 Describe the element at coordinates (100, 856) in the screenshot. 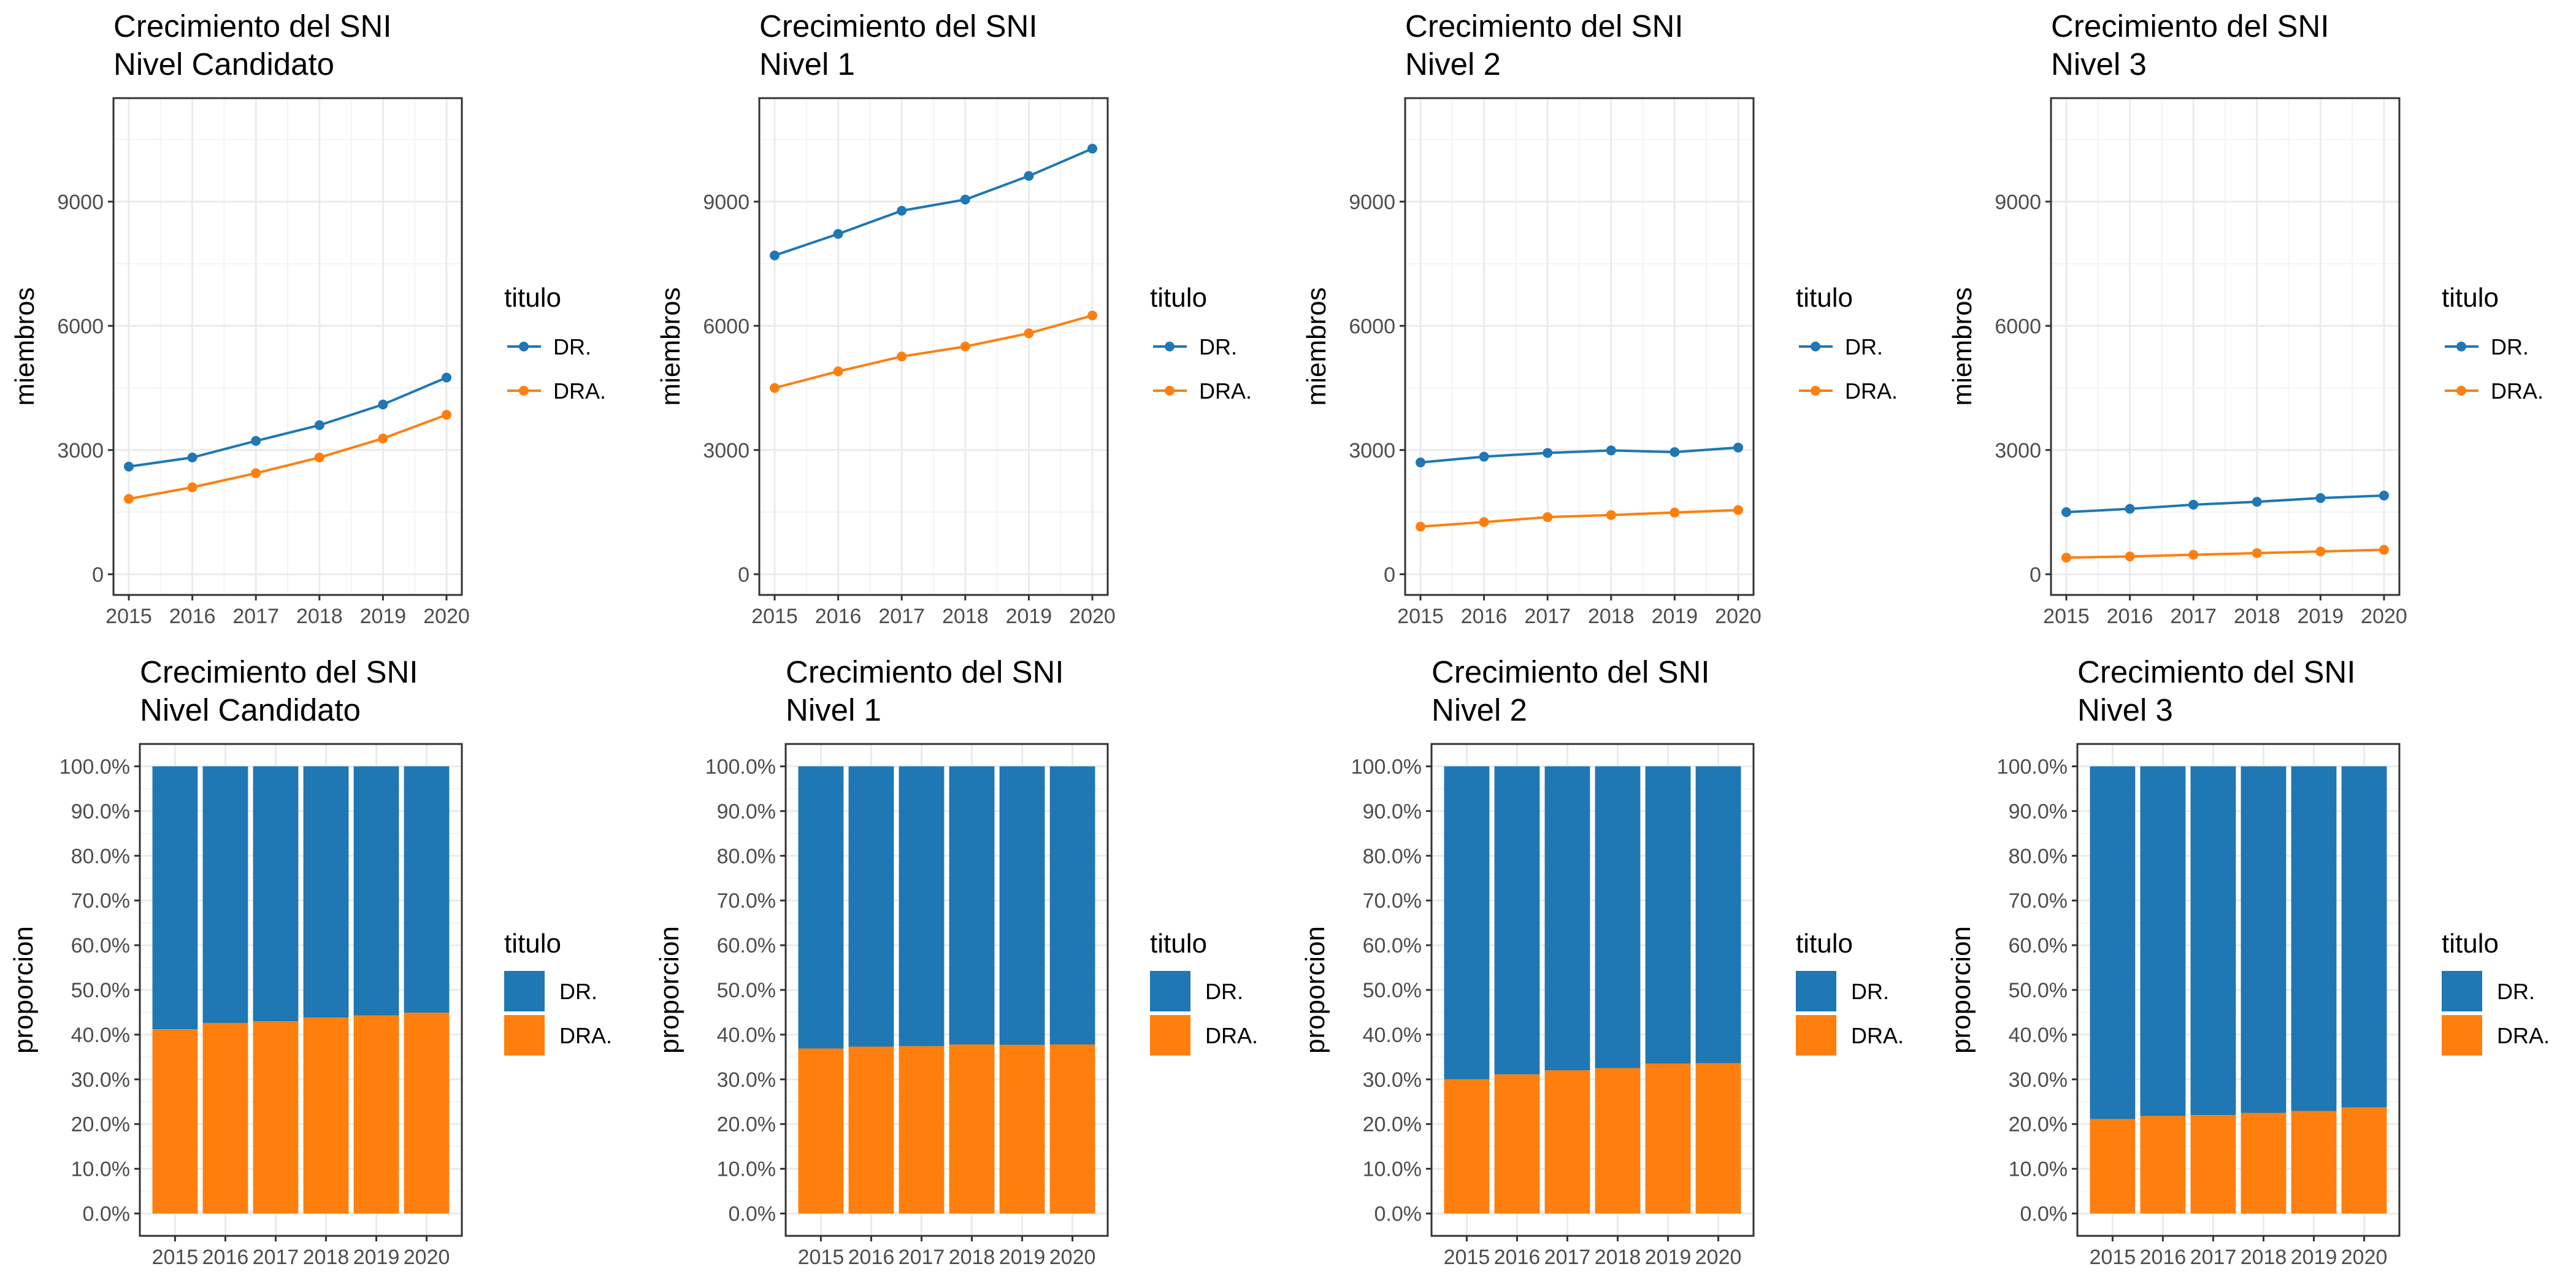

I see `y-tick-label: 80.0%` at that location.